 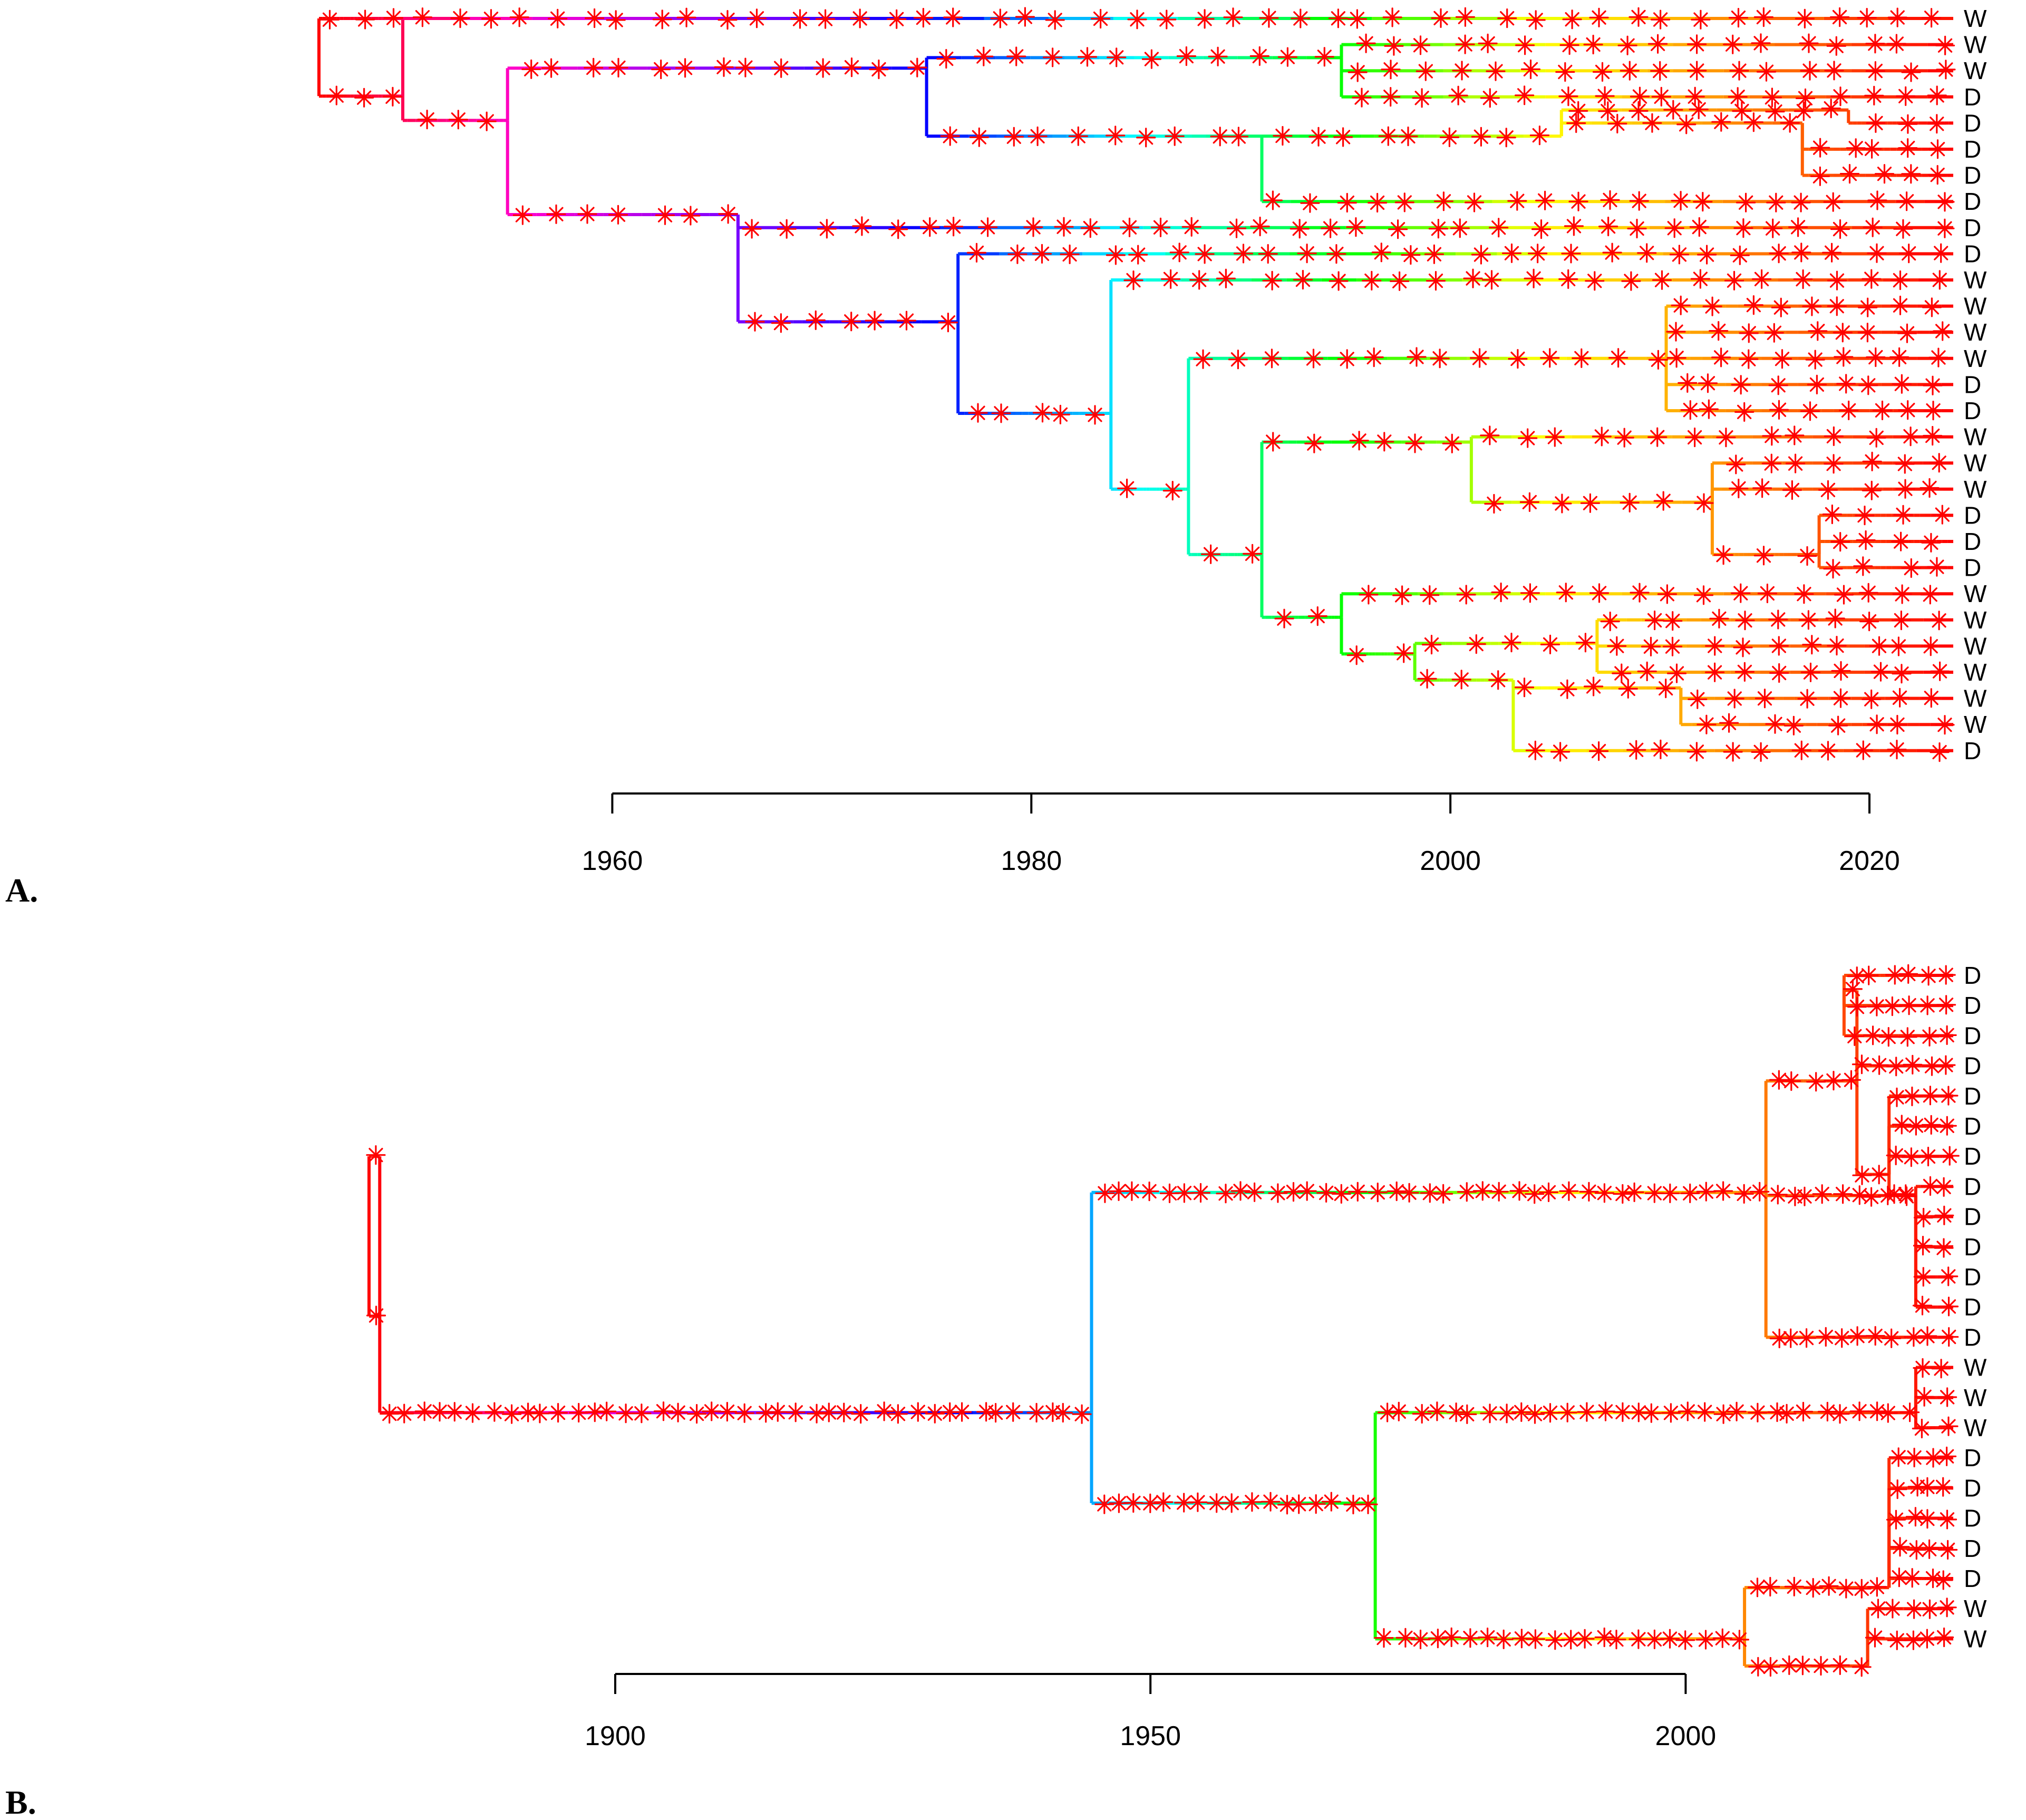 What do you see at coordinates (1150, 1712) in the screenshot?
I see `panel-b-x-axis: 1900 1950 2000` at bounding box center [1150, 1712].